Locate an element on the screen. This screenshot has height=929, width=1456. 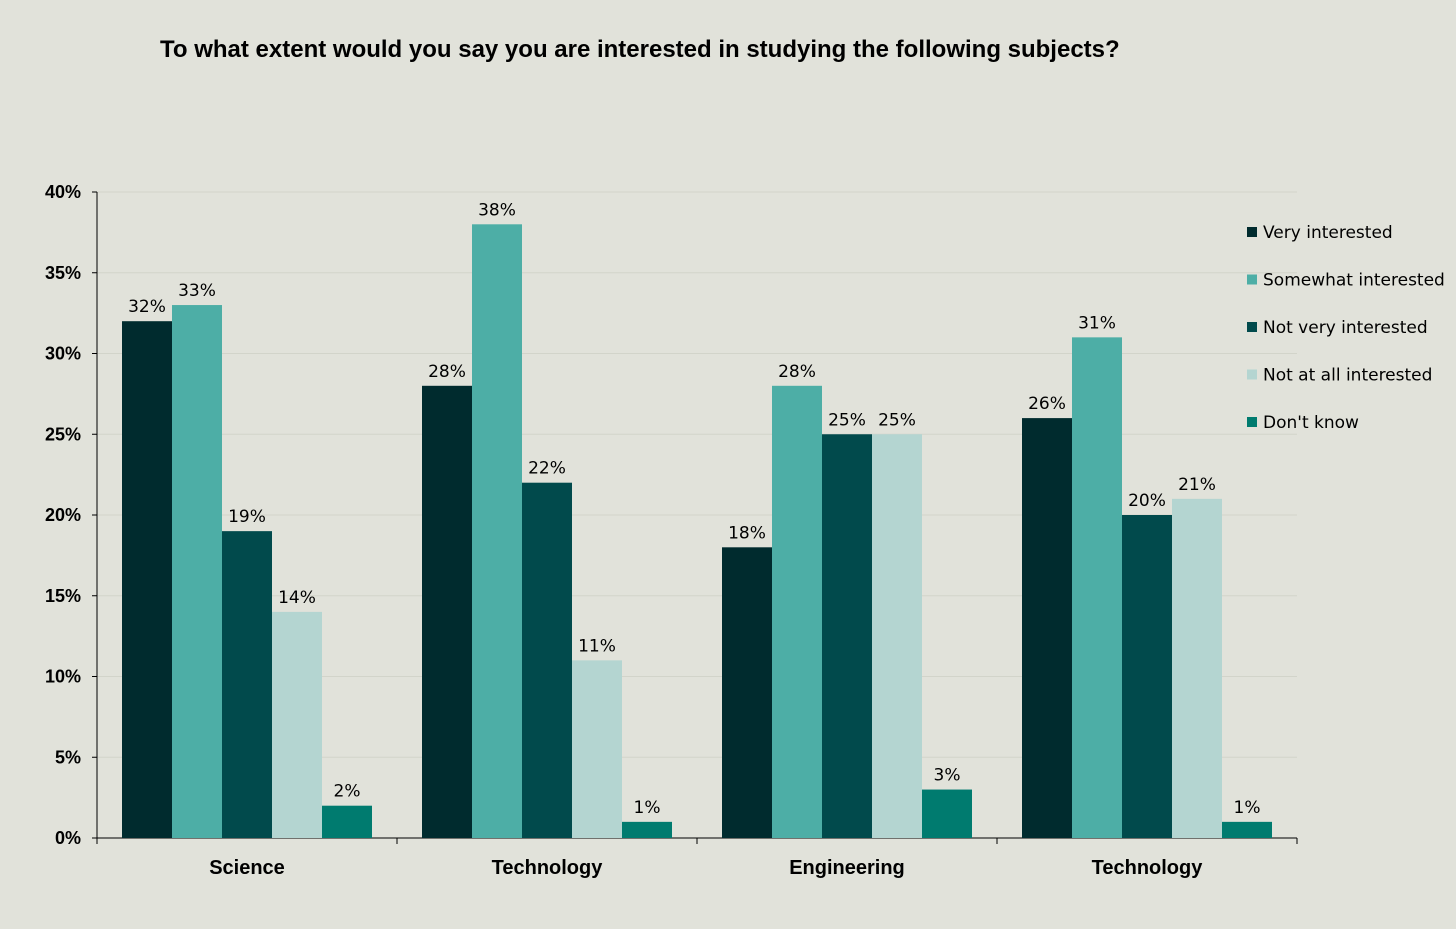
y-tick-label: 35% is located at coordinates (63, 273).